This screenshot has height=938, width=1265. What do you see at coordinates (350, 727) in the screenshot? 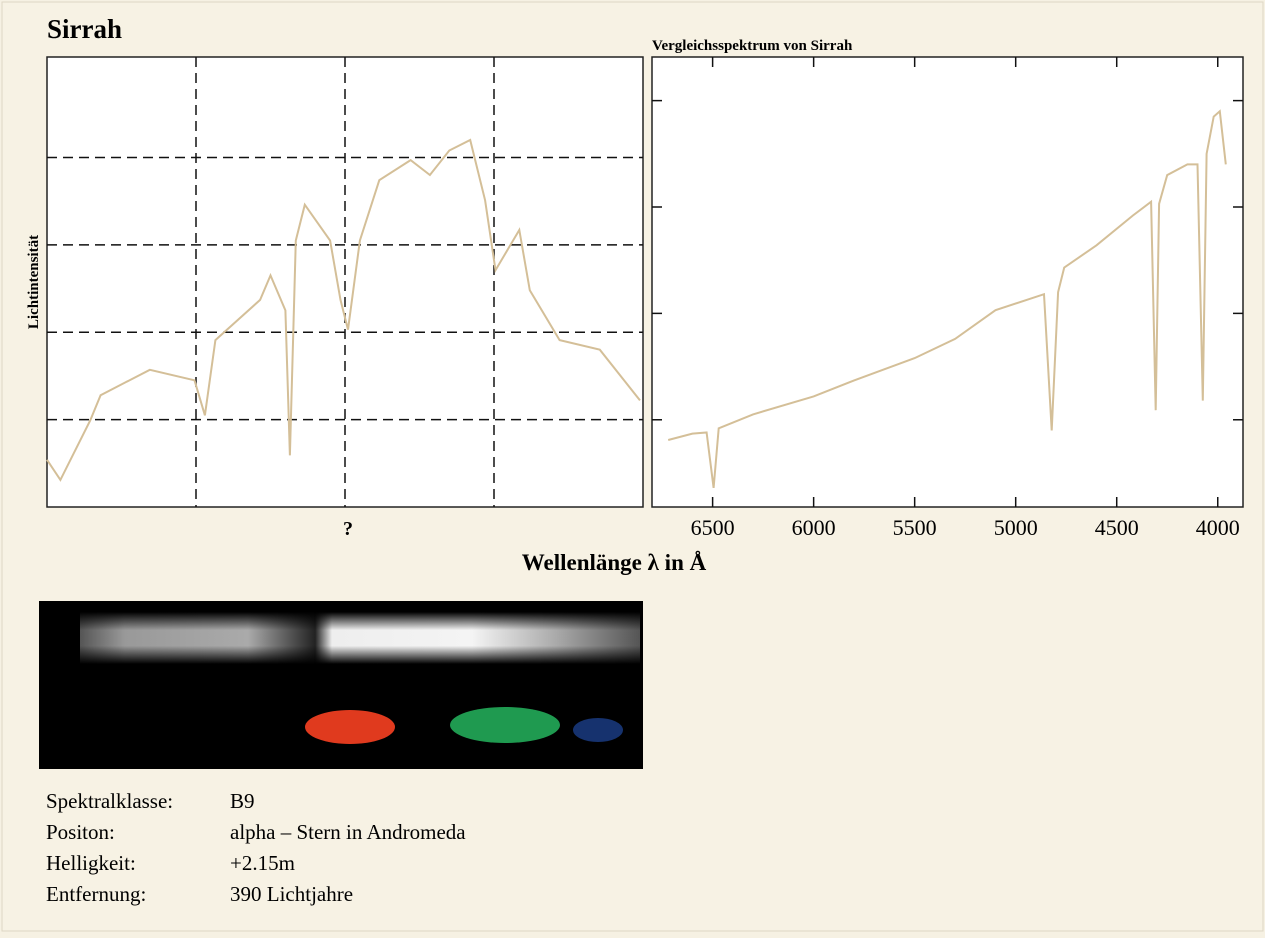
I see `red-region` at bounding box center [350, 727].